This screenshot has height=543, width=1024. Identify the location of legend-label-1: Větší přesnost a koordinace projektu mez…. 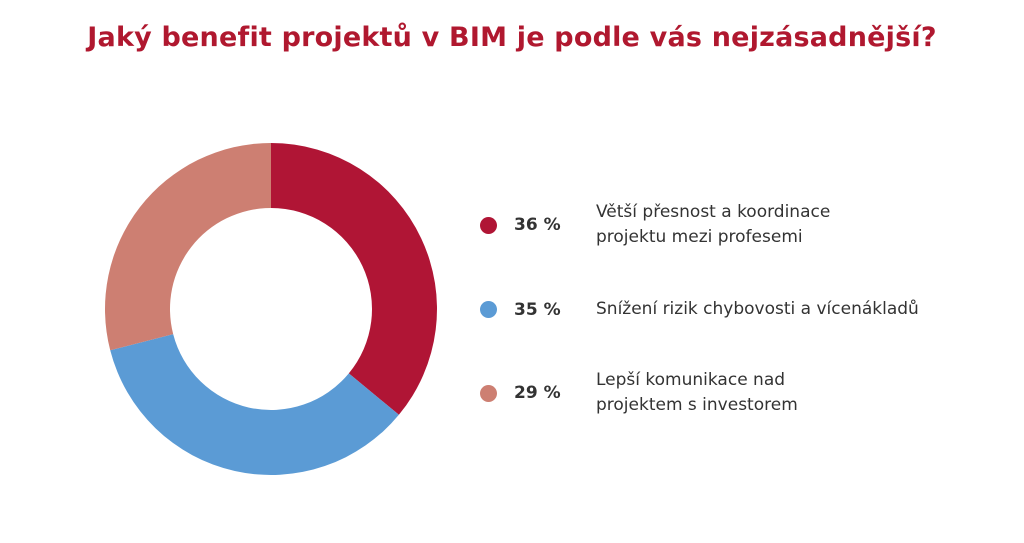
(713, 224).